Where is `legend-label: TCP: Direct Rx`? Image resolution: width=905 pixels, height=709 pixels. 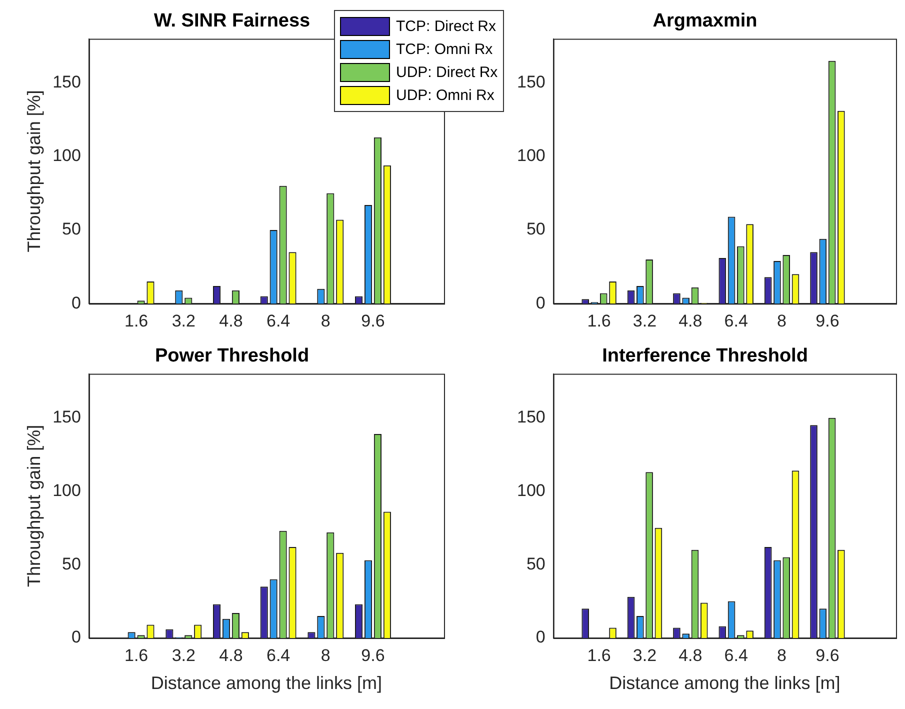
legend-label: TCP: Direct Rx is located at coordinates (446, 26).